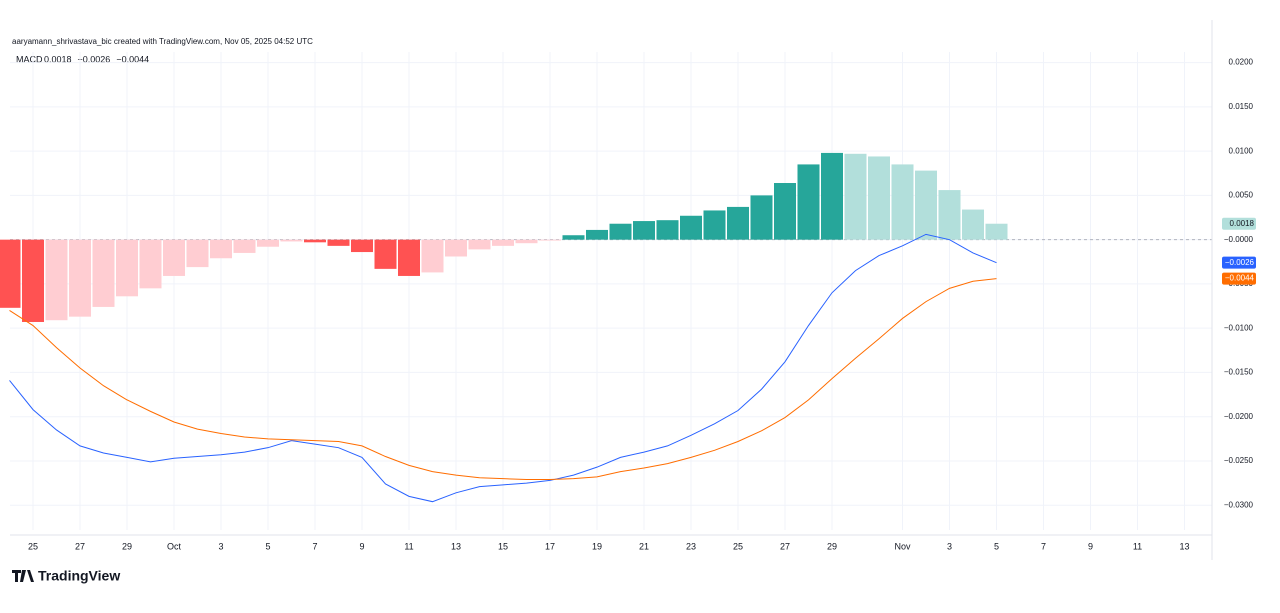  What do you see at coordinates (1242, 223) in the screenshot?
I see `price-badge-label: 0.0018` at bounding box center [1242, 223].